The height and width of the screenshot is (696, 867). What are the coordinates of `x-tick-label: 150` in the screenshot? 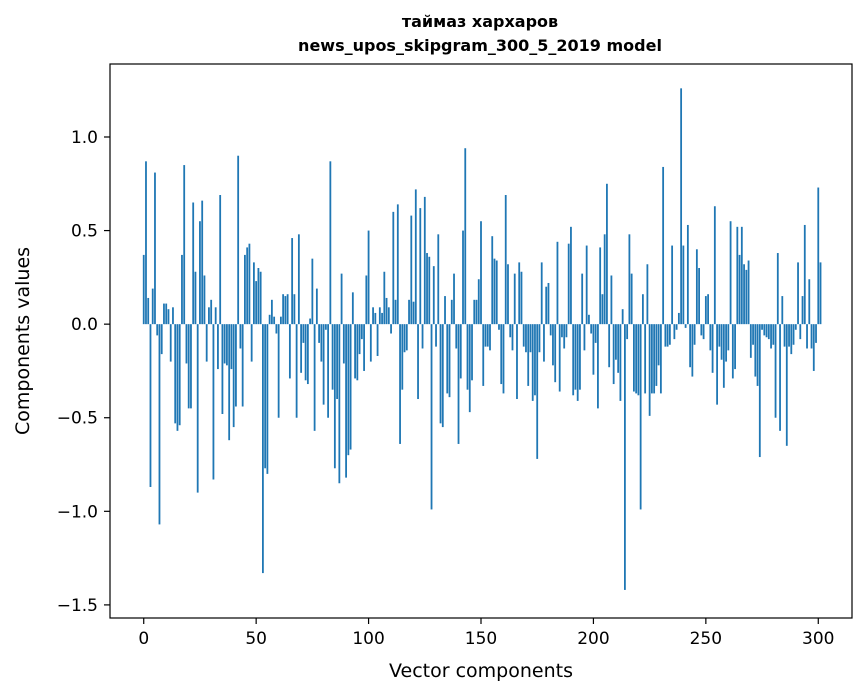 It's located at (481, 639).